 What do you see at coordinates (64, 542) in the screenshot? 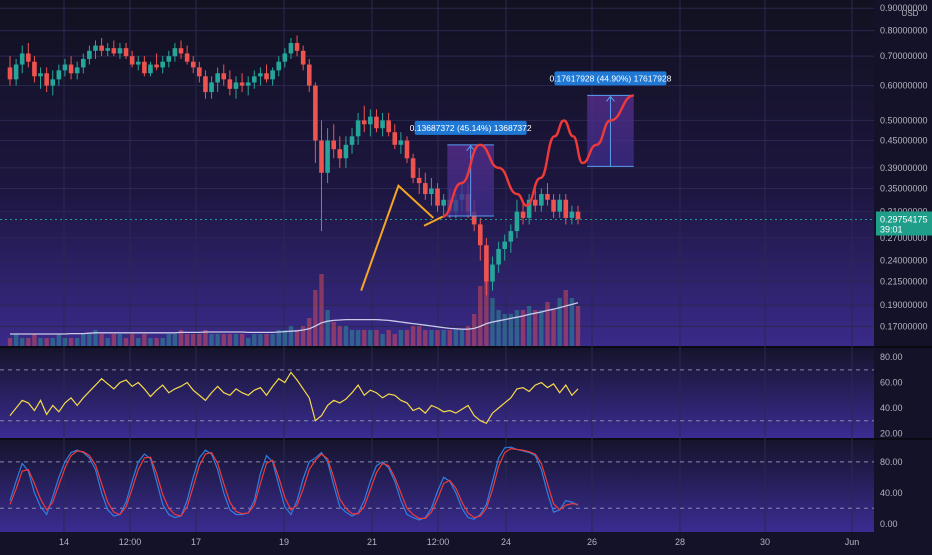
I see `time-tick-label: 14` at bounding box center [64, 542].